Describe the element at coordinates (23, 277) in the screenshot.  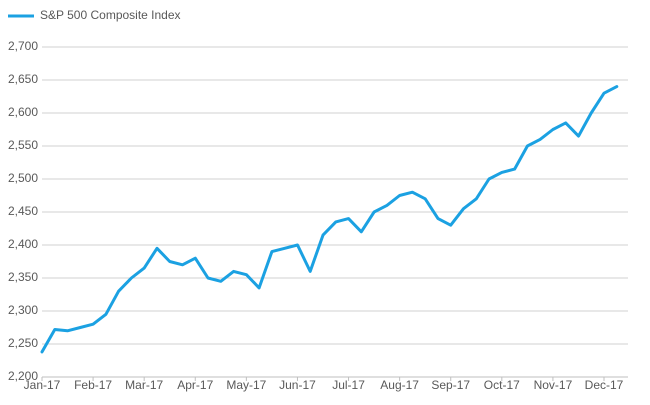
I see `y-tick-label: 2,350` at that location.